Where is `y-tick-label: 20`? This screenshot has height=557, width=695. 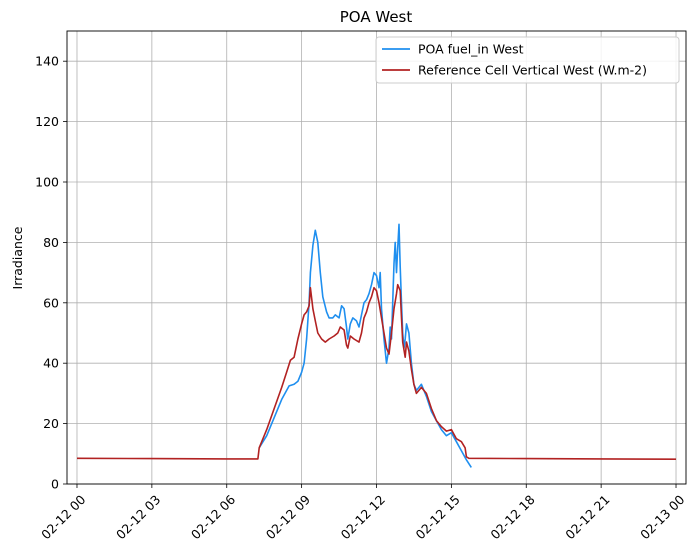 y-tick-label: 20 is located at coordinates (51, 423).